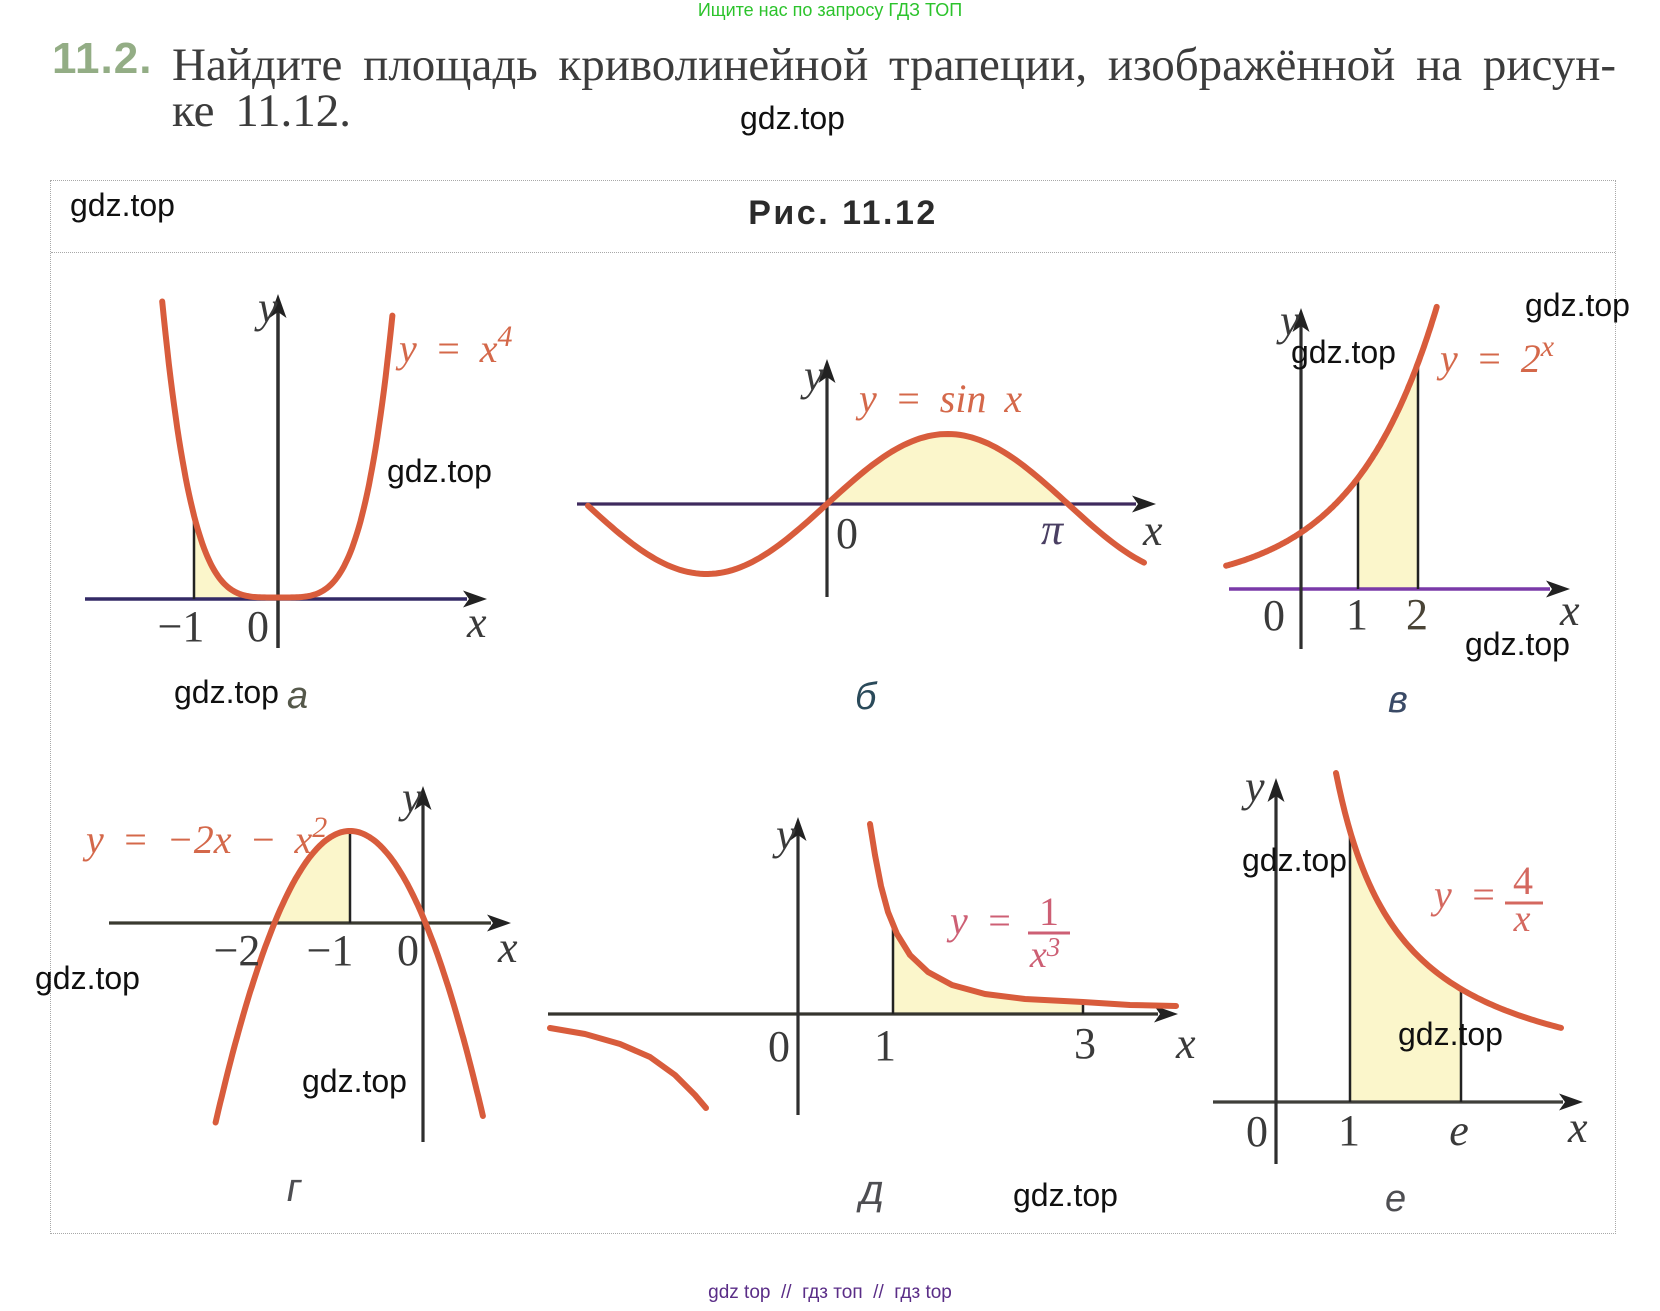 The width and height of the screenshot is (1660, 1311). I want to click on svg-text: −2, so click(237, 950).